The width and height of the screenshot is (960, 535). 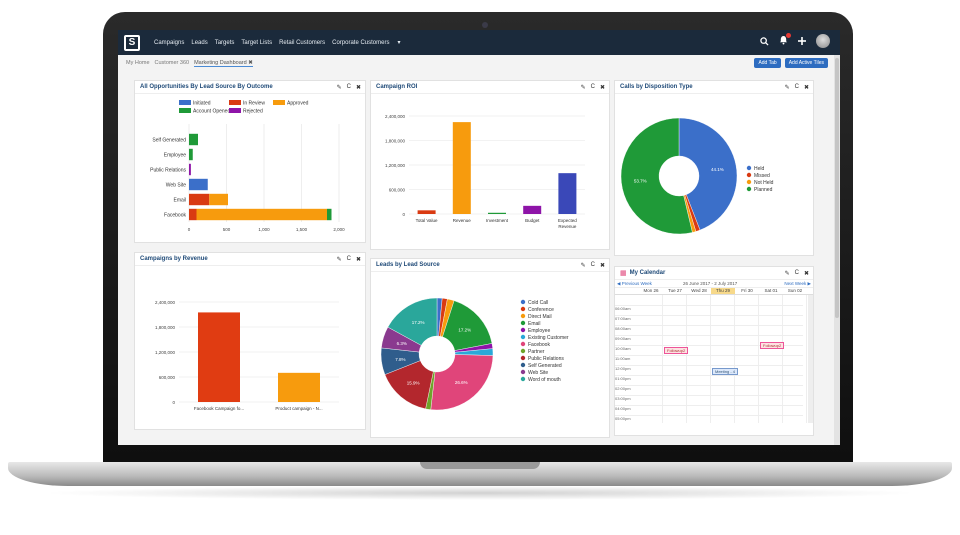 I want to click on x-tick-label: 2,000, so click(x=339, y=229).